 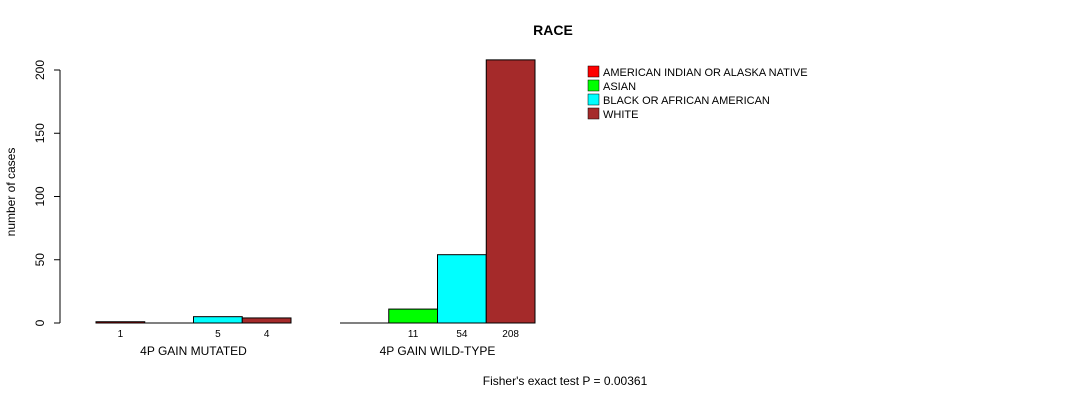 What do you see at coordinates (218, 334) in the screenshot?
I see `bar-value-label: 5` at bounding box center [218, 334].